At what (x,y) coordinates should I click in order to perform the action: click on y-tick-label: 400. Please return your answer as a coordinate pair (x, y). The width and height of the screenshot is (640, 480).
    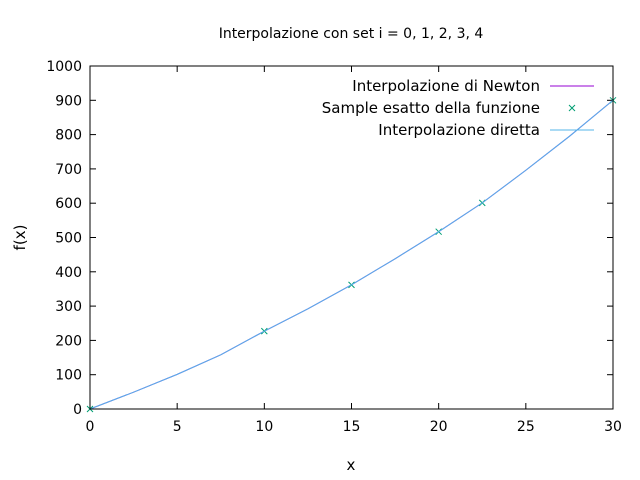
    Looking at the image, I should click on (68, 273).